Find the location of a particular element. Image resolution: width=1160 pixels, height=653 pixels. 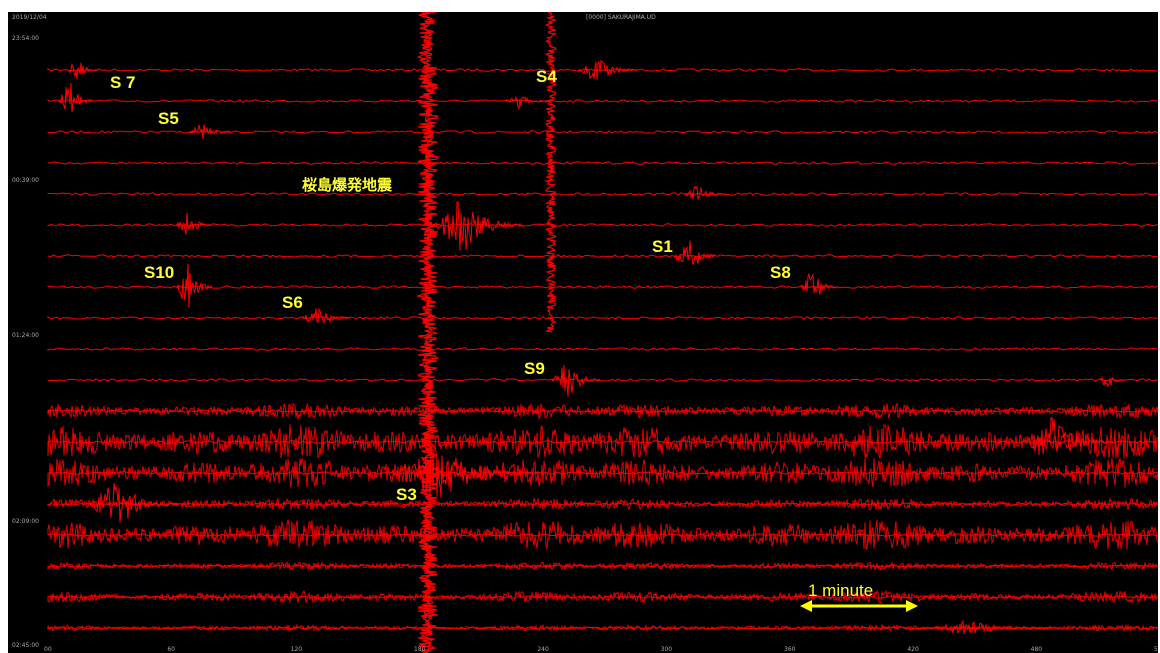

scale-bar: 1 minute is located at coordinates (859, 596).